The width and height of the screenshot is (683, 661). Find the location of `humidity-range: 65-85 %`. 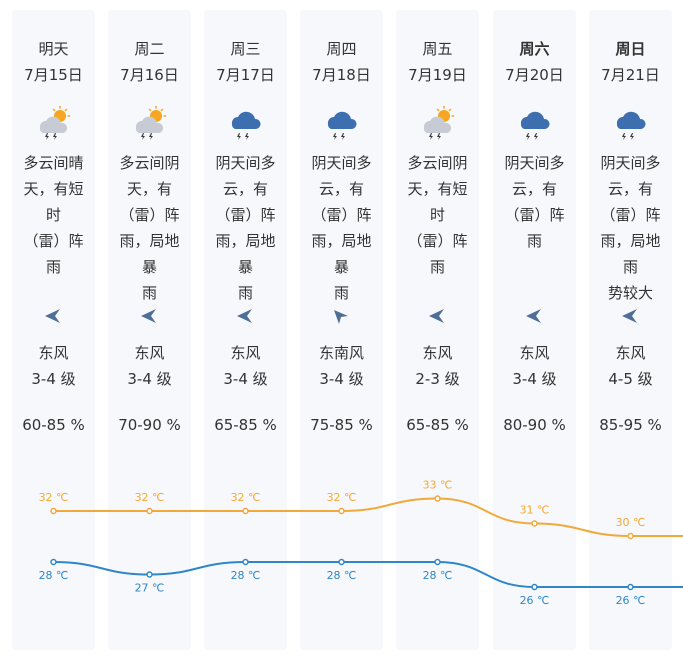

humidity-range: 65-85 % is located at coordinates (437, 425).